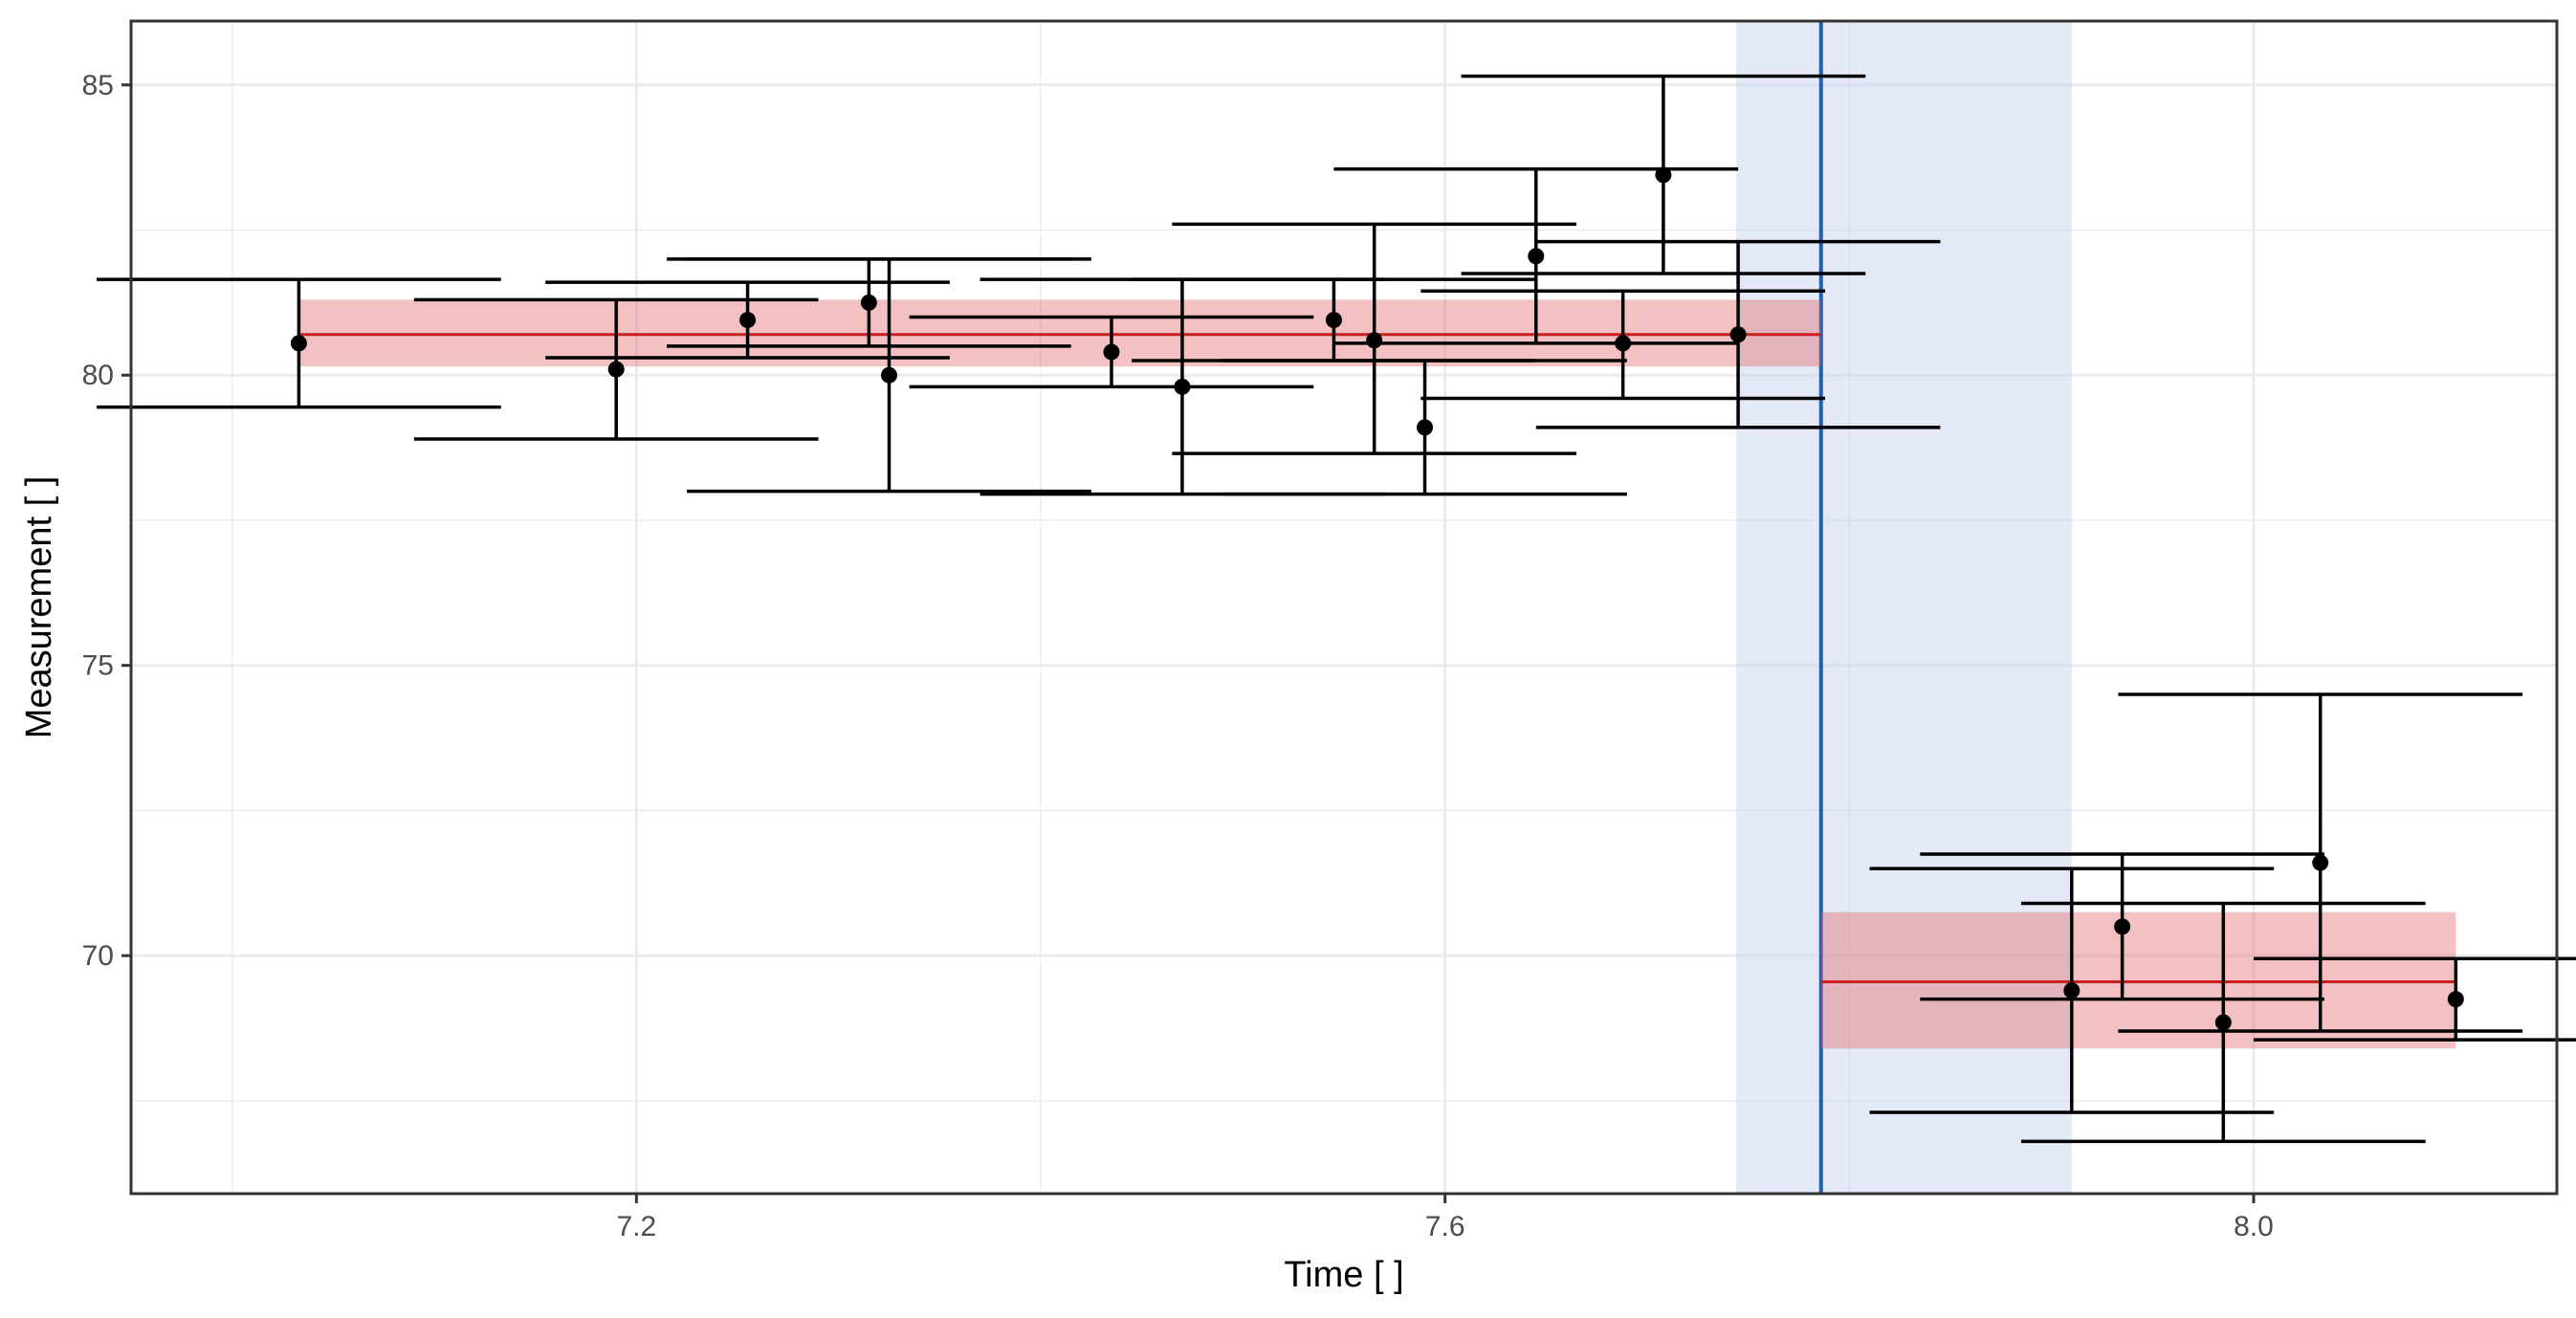 The height and width of the screenshot is (1318, 2576). Describe the element at coordinates (636, 1226) in the screenshot. I see `x-tick-label: 7.2` at that location.